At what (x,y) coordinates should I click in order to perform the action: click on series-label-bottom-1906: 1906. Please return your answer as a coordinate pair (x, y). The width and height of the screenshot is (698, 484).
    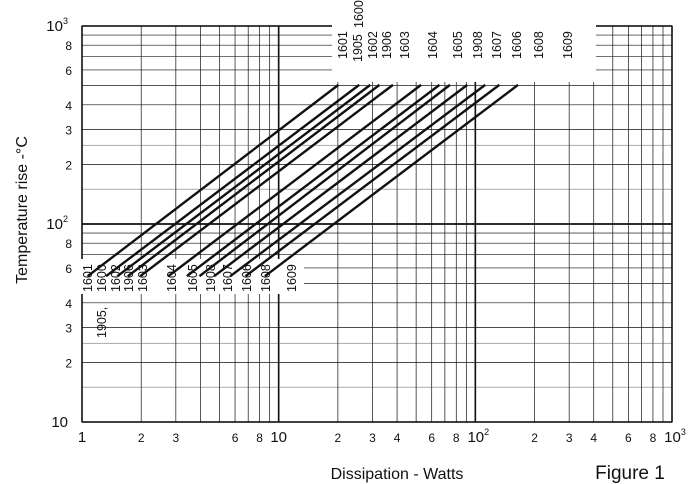
    Looking at the image, I should click on (129, 278).